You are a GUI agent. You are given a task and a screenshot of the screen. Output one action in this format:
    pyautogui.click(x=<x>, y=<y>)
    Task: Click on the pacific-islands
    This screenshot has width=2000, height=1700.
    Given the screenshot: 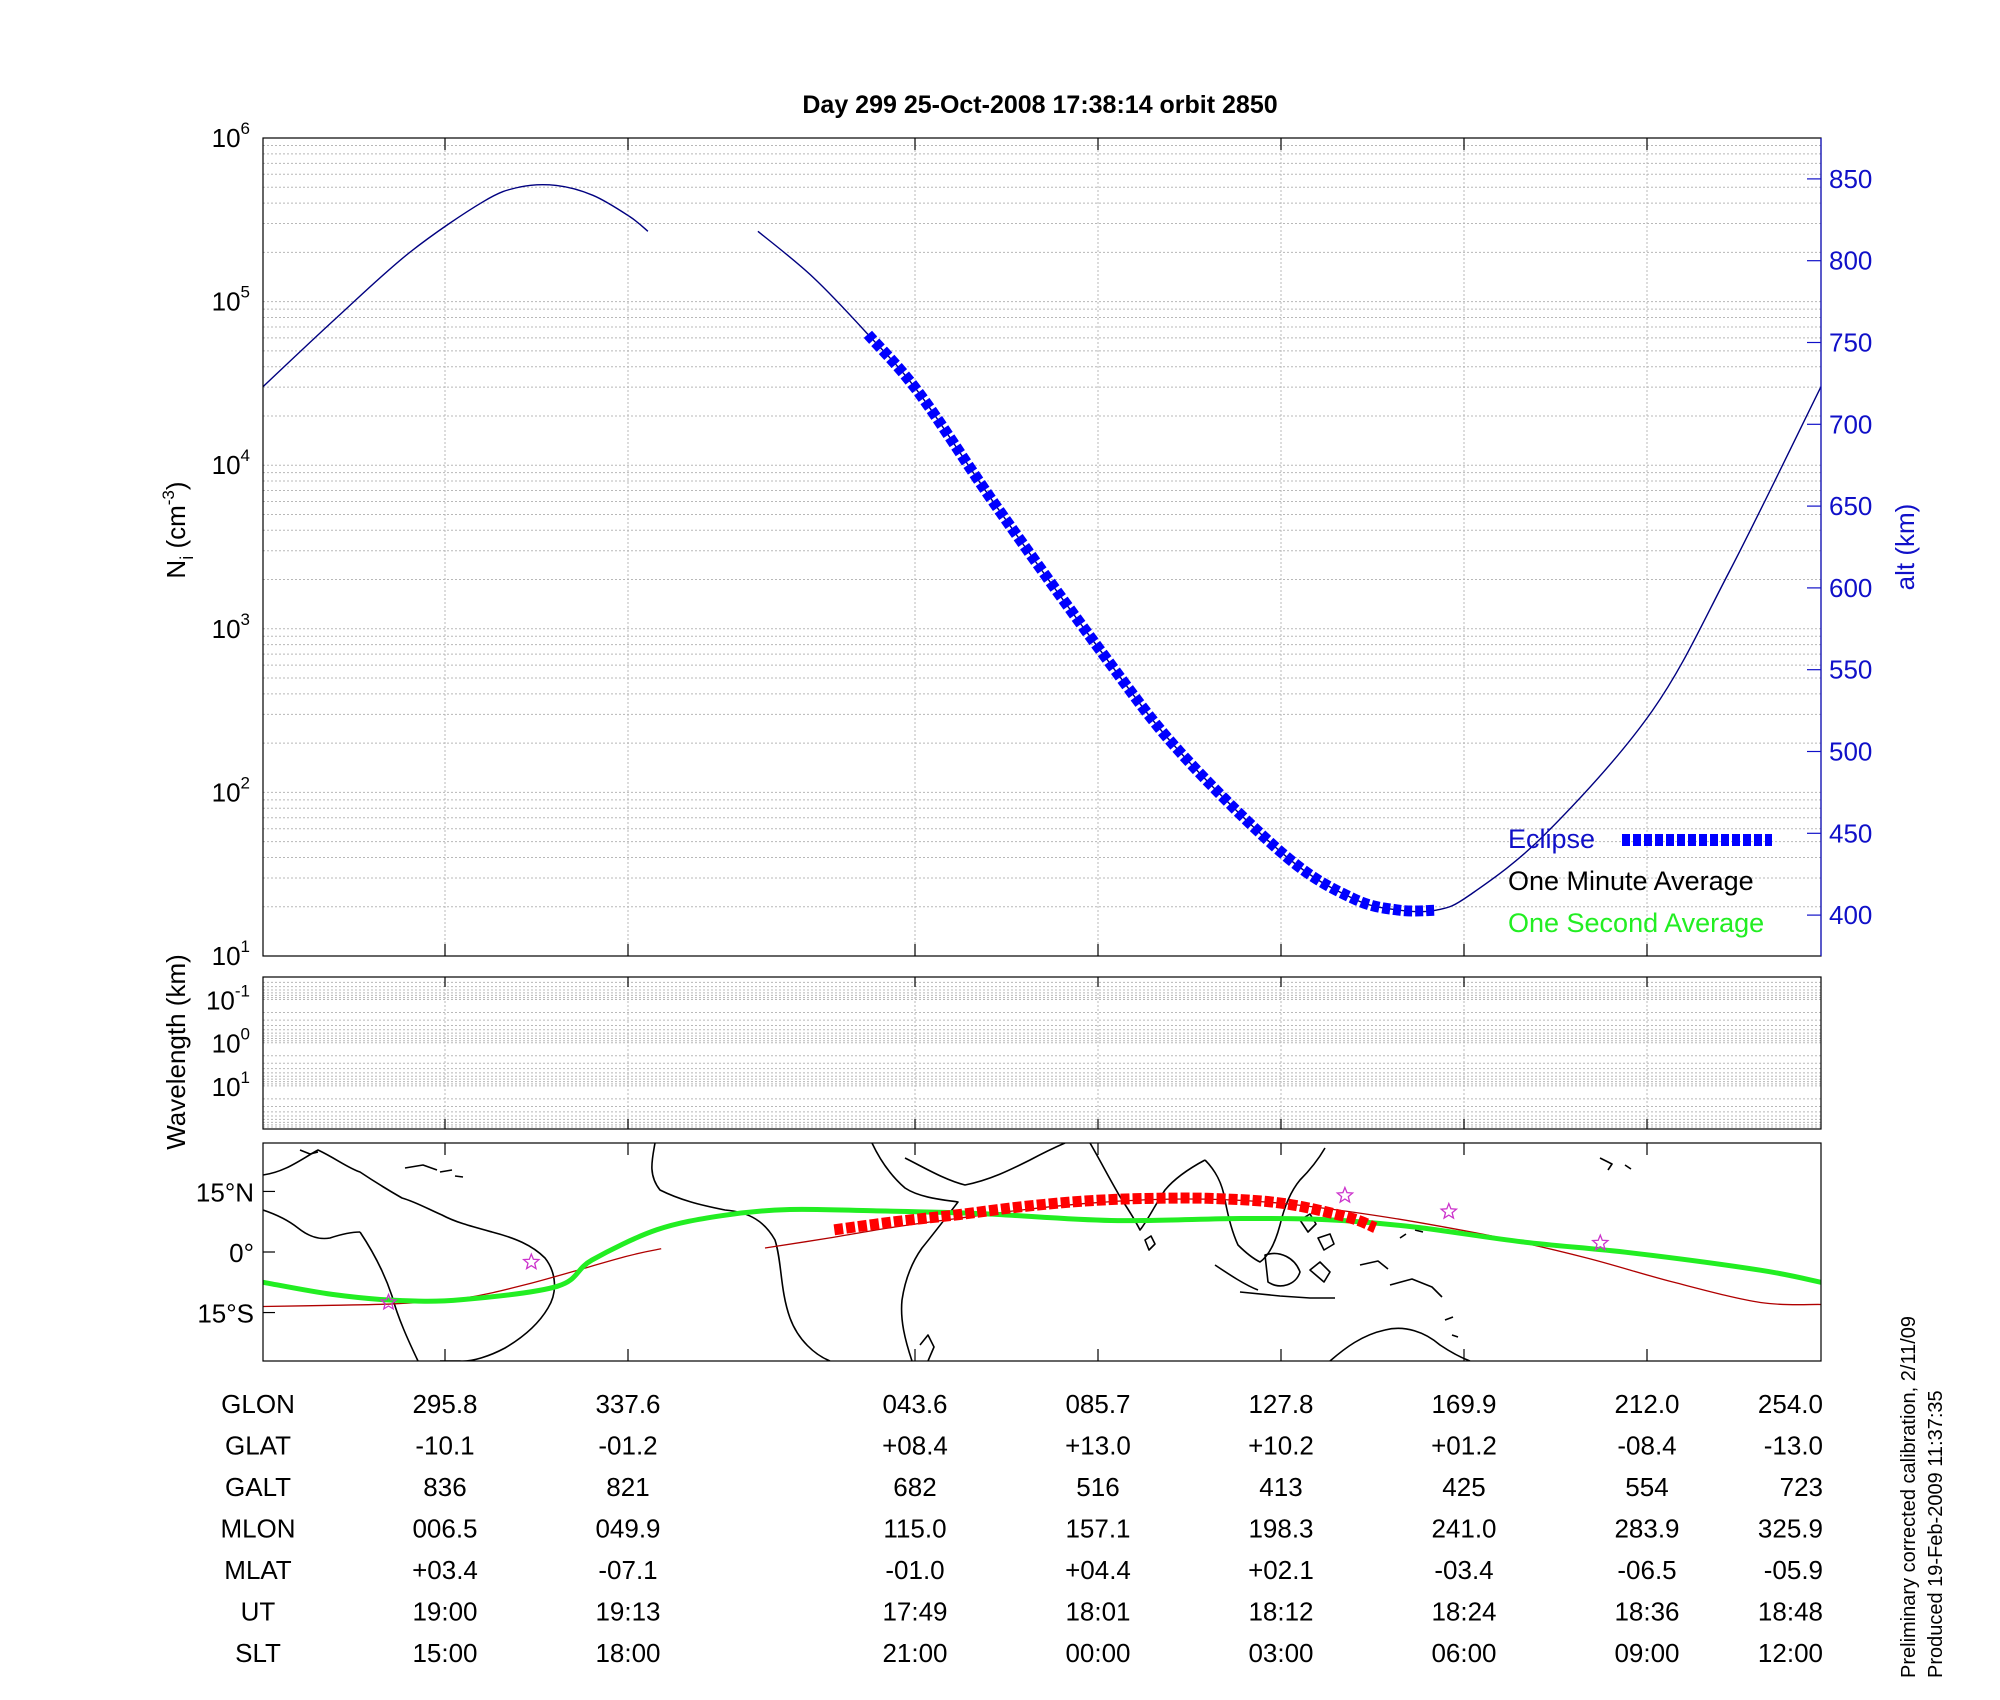 What is the action you would take?
    pyautogui.click(x=1515, y=1247)
    